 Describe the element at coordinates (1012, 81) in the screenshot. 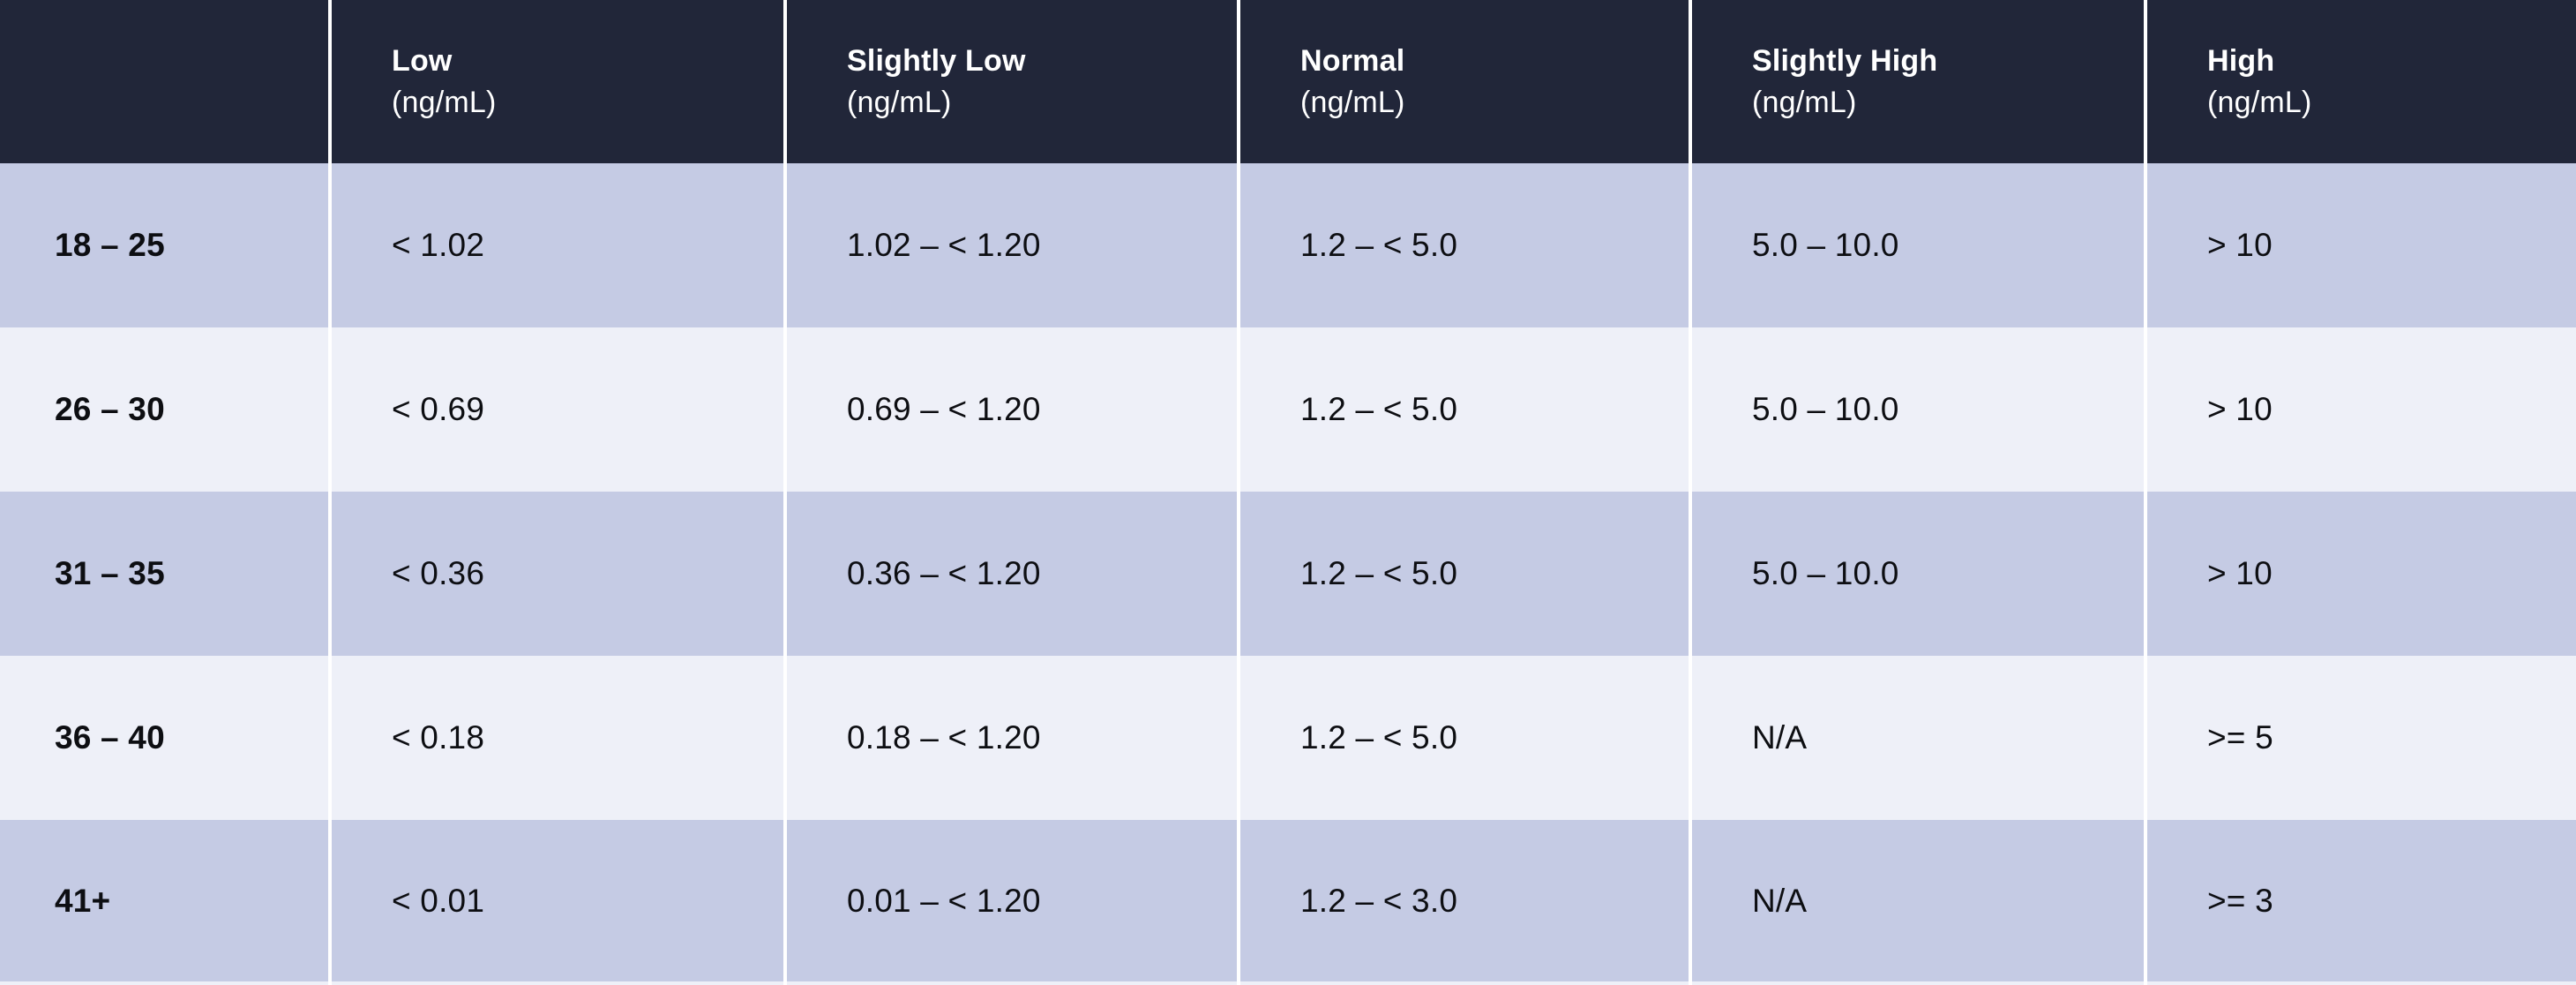

I see `column-header-slightly-low: Slightly Low (ng/mL)` at that location.